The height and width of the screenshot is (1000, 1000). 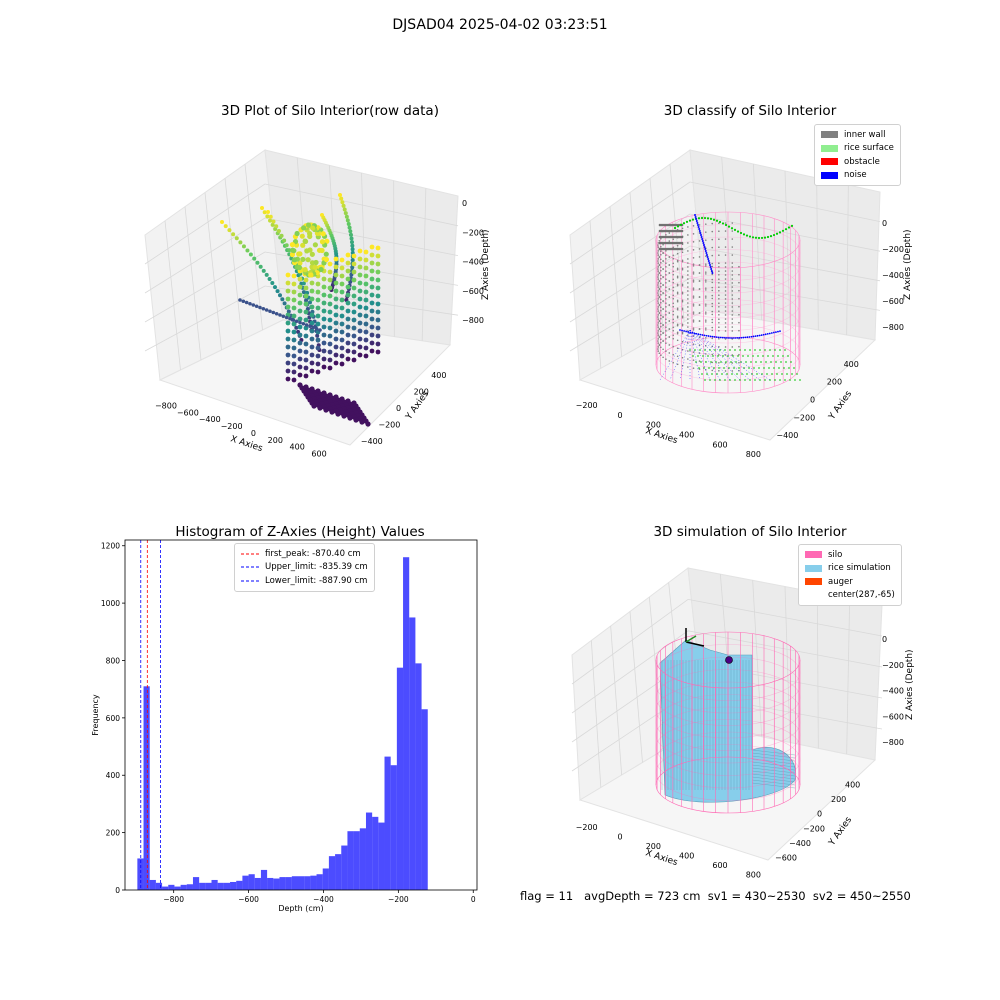 What do you see at coordinates (893, 665) in the screenshot?
I see `z-tick-label: −200` at bounding box center [893, 665].